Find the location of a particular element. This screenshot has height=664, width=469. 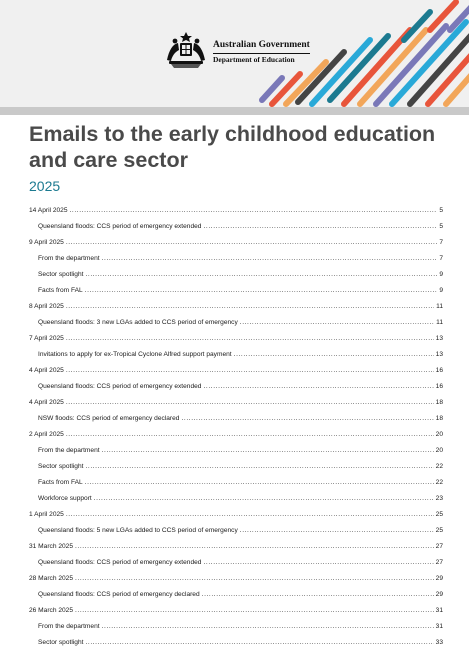

toc-entry-text: 2 April 2025 is located at coordinates (46, 434).